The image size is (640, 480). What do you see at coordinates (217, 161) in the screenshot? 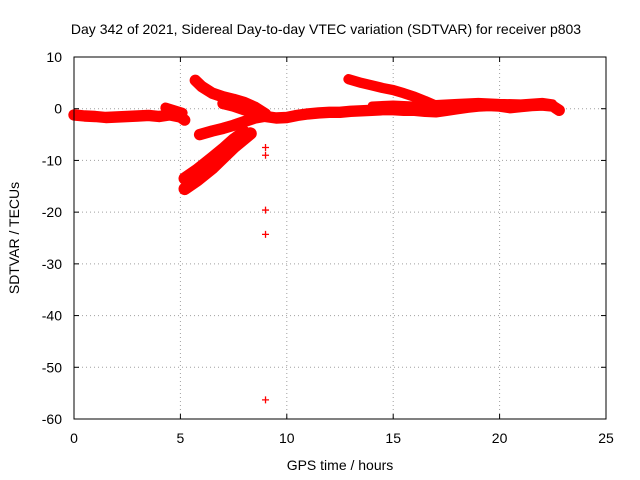
I see `series-diagonal-lower` at bounding box center [217, 161].